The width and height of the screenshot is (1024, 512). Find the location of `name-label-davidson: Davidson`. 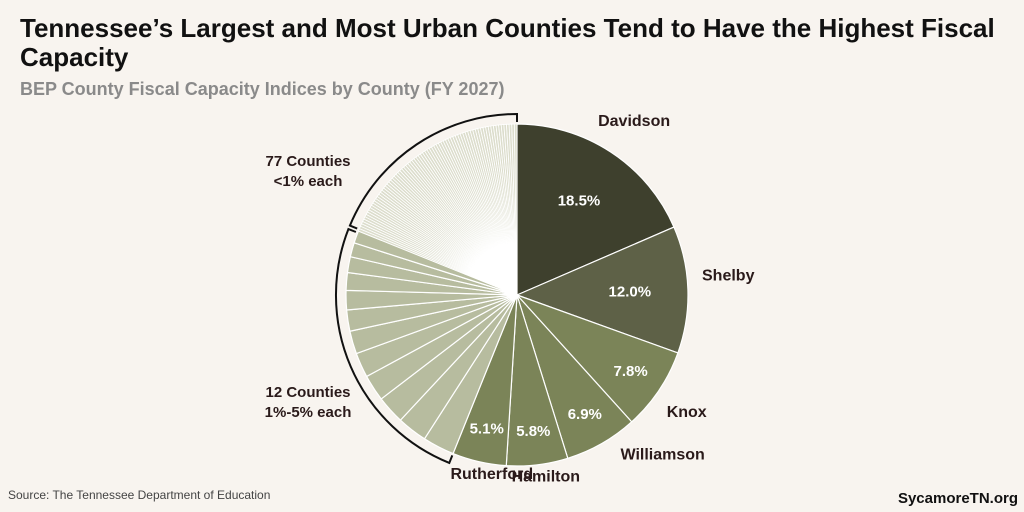

name-label-davidson: Davidson is located at coordinates (634, 121).